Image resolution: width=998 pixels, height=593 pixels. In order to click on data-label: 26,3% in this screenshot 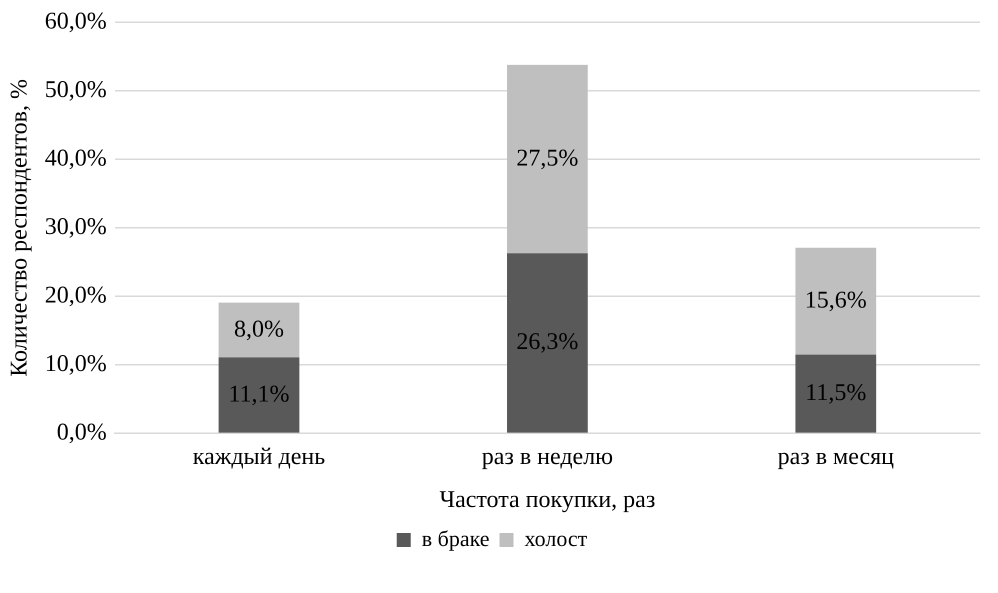, I will do `click(547, 342)`.